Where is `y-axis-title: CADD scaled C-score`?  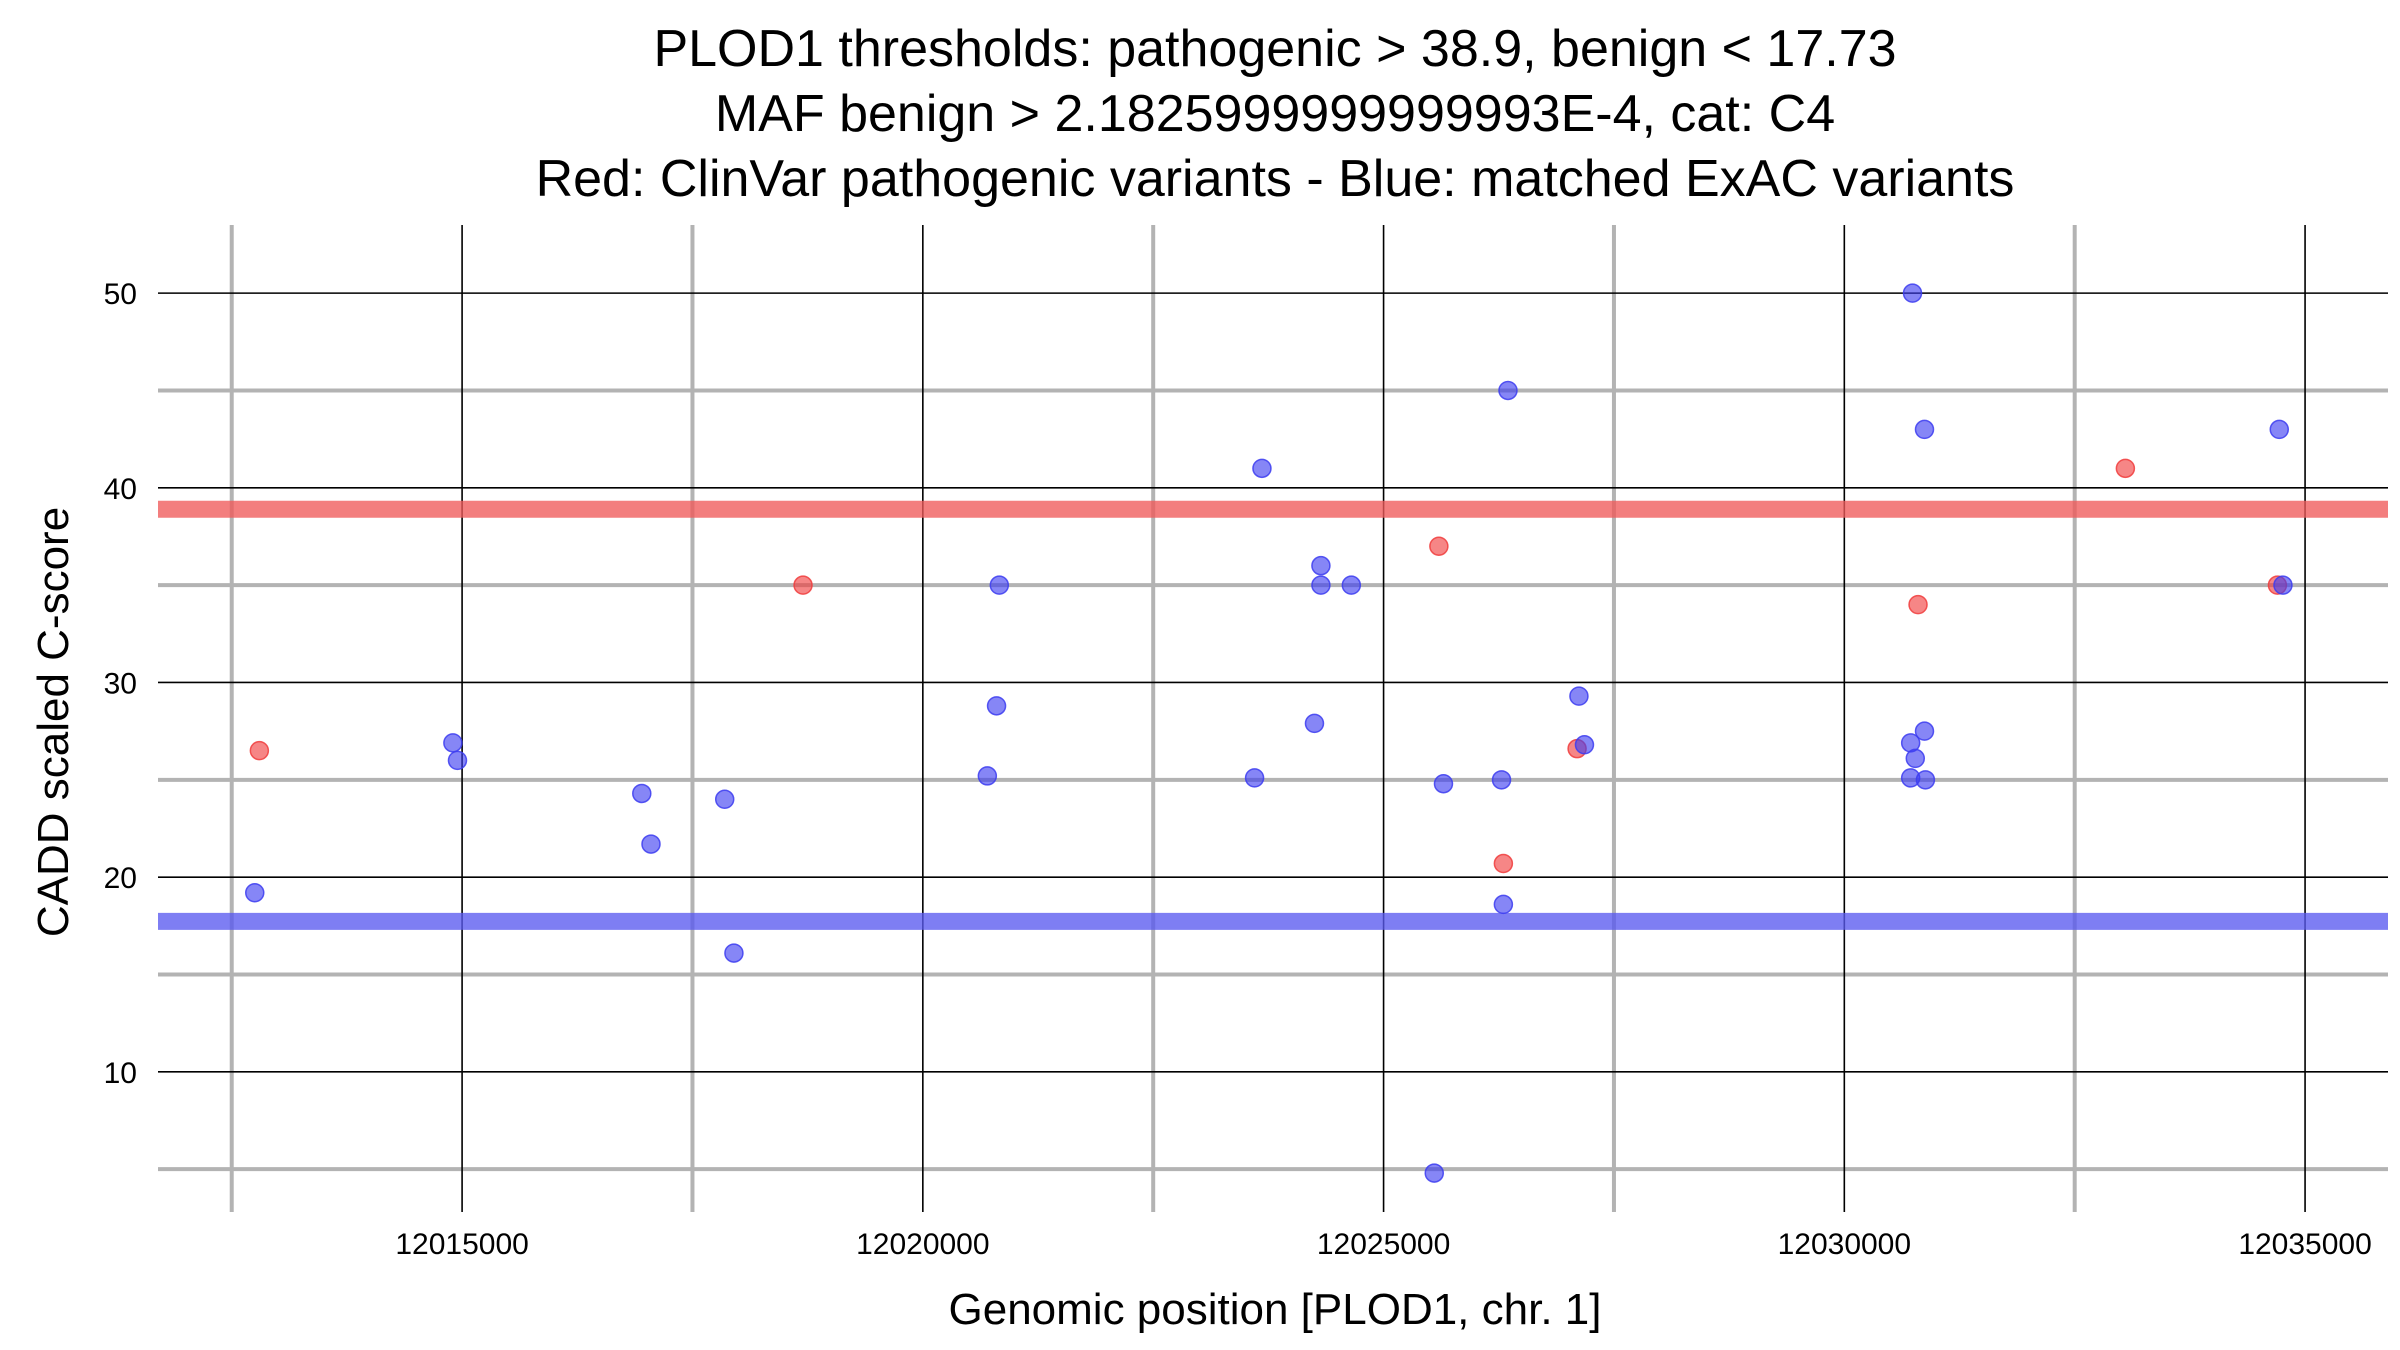
y-axis-title: CADD scaled C-score is located at coordinates (53, 722).